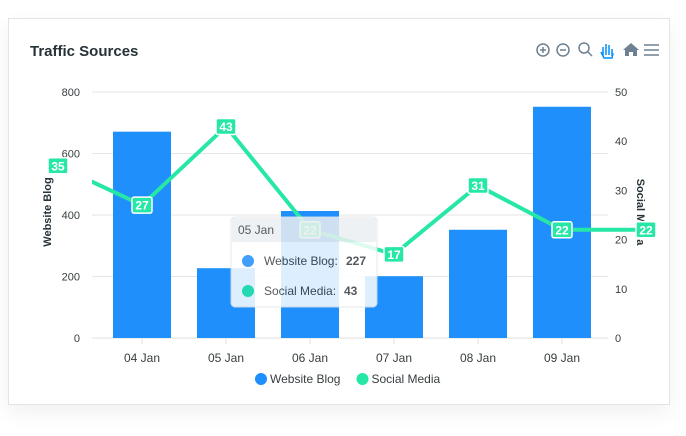 The image size is (686, 436). Describe the element at coordinates (585, 49) in the screenshot. I see `zoom-select-icon` at that location.